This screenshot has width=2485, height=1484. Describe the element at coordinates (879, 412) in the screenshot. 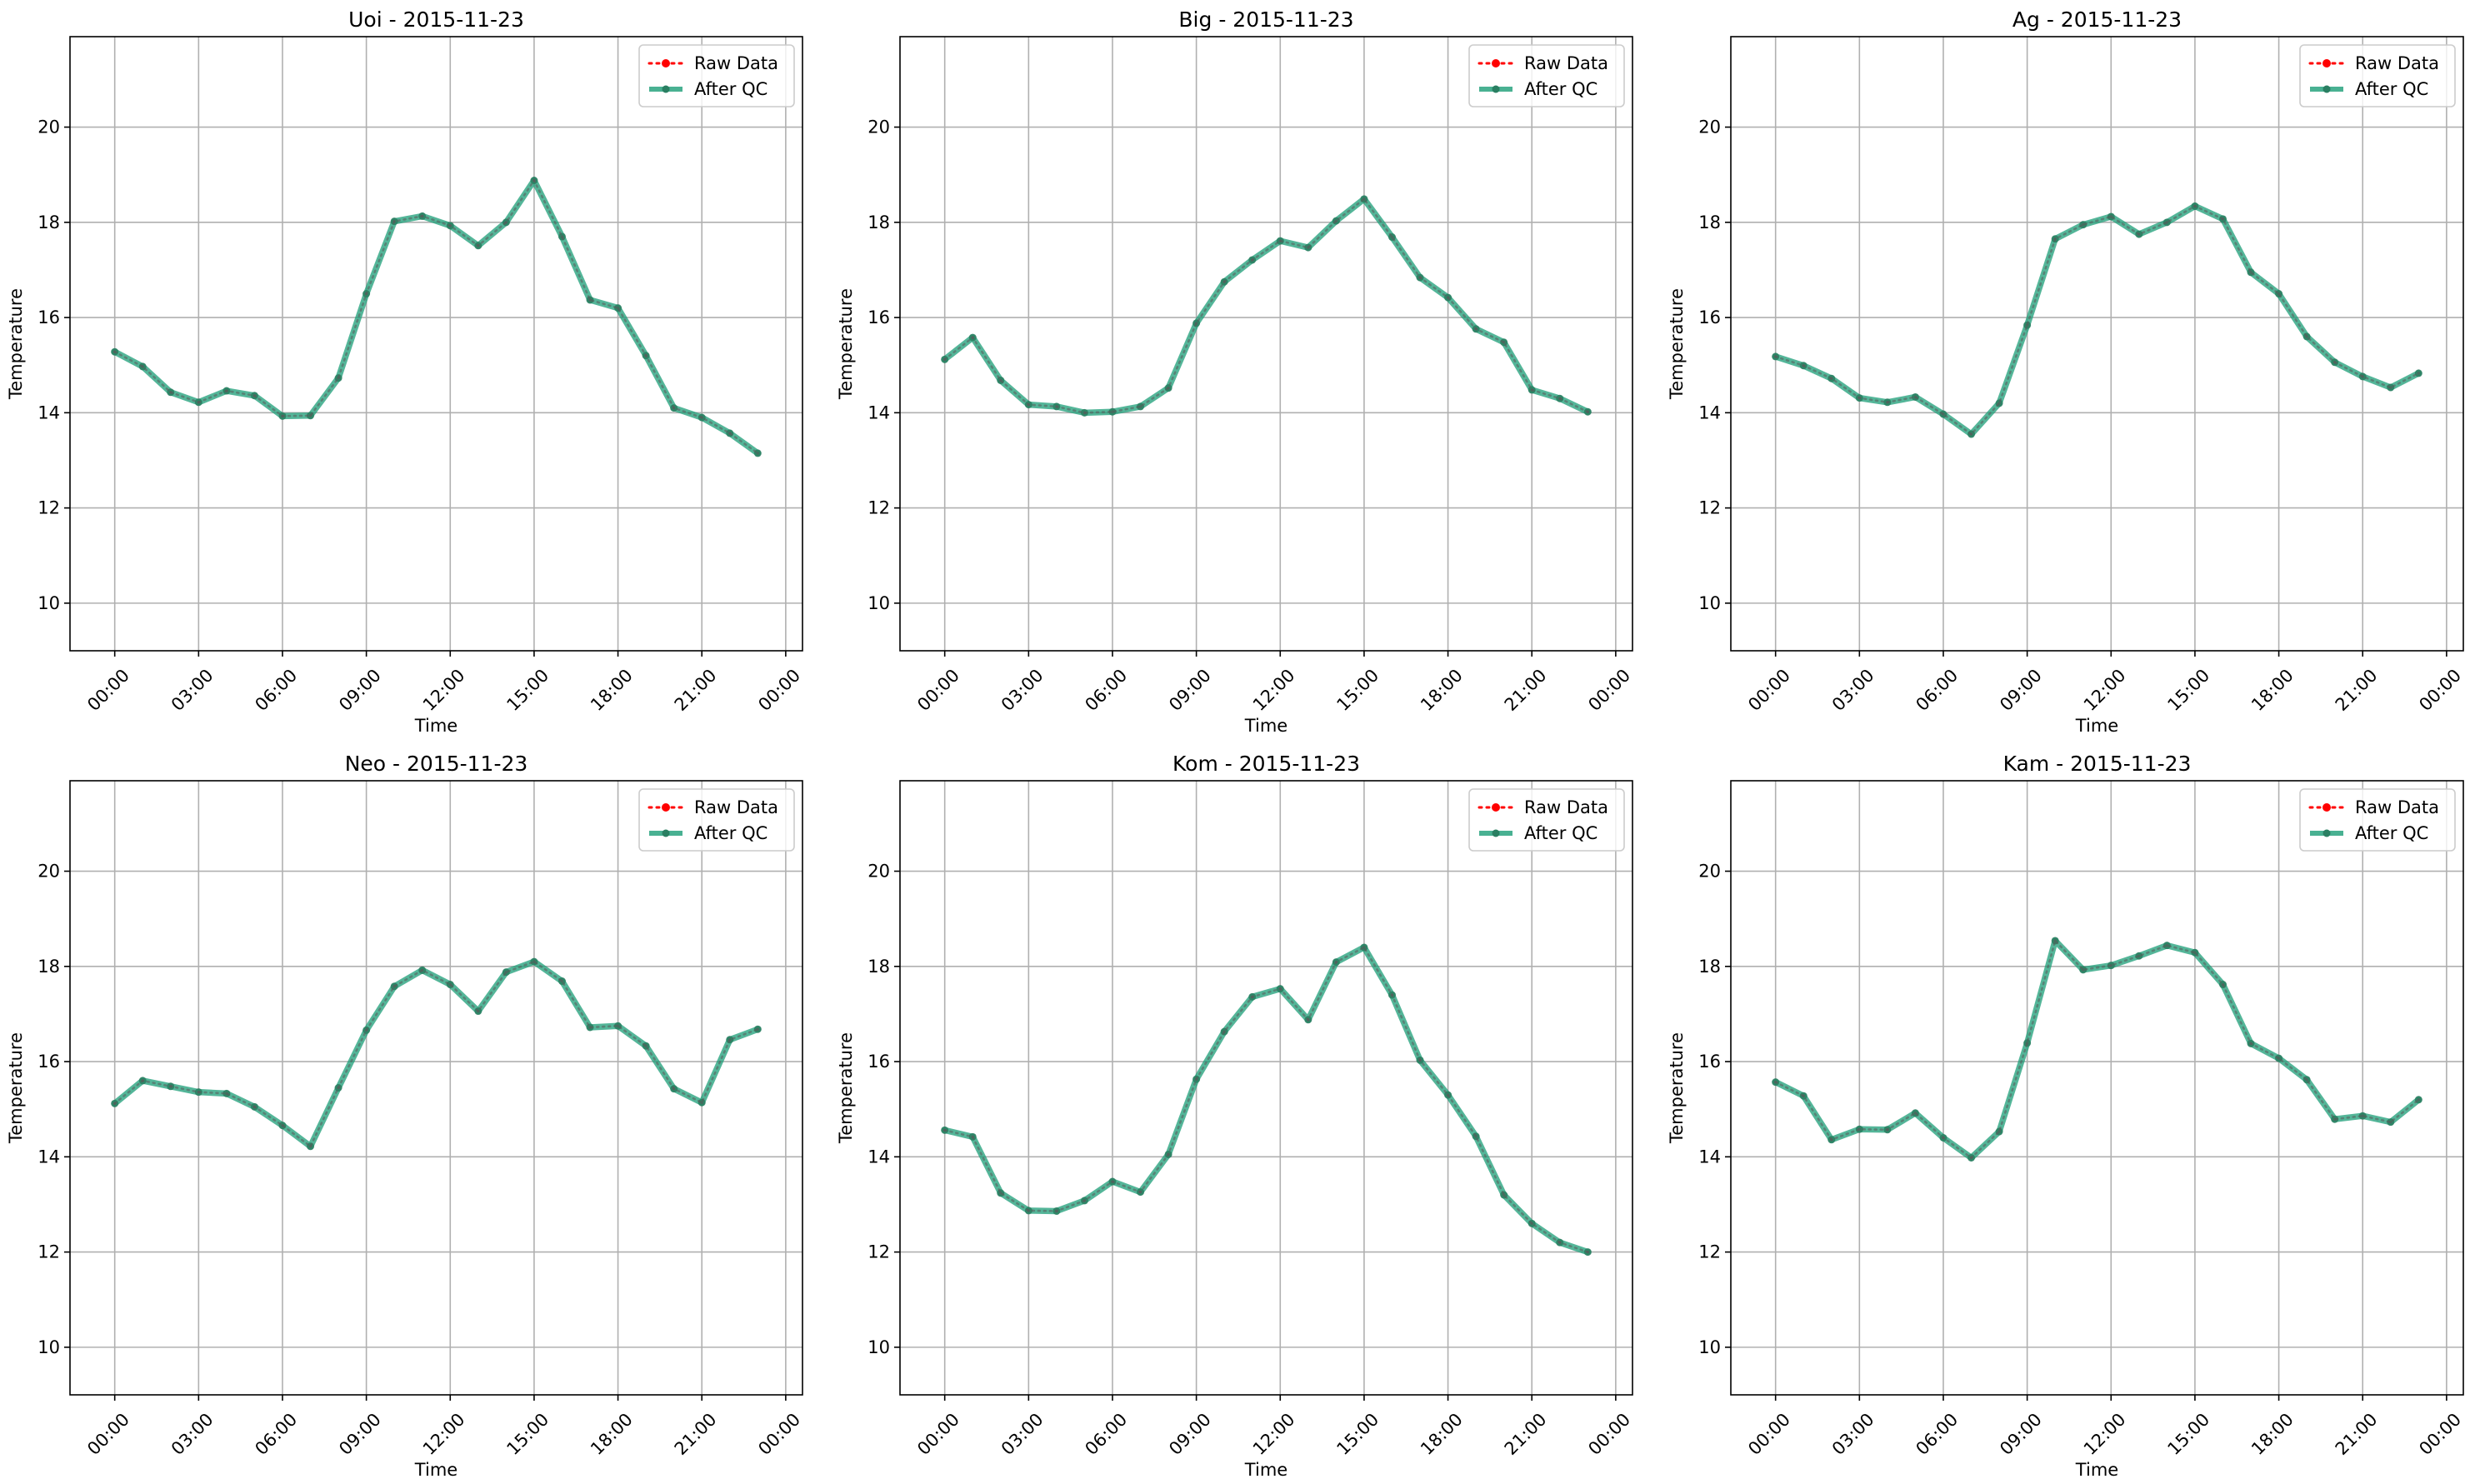

I see `y-tick-label: 14` at that location.